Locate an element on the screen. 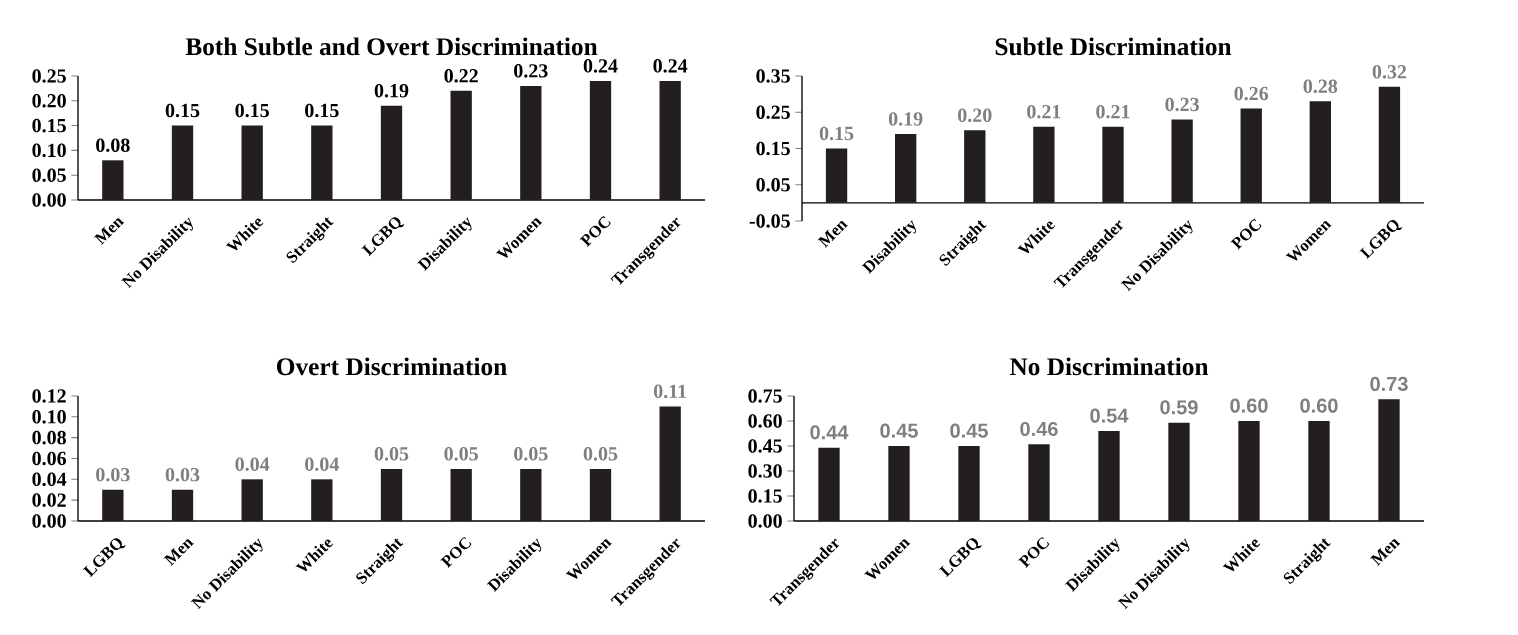  chart-title: No Discrimination is located at coordinates (1109, 366).